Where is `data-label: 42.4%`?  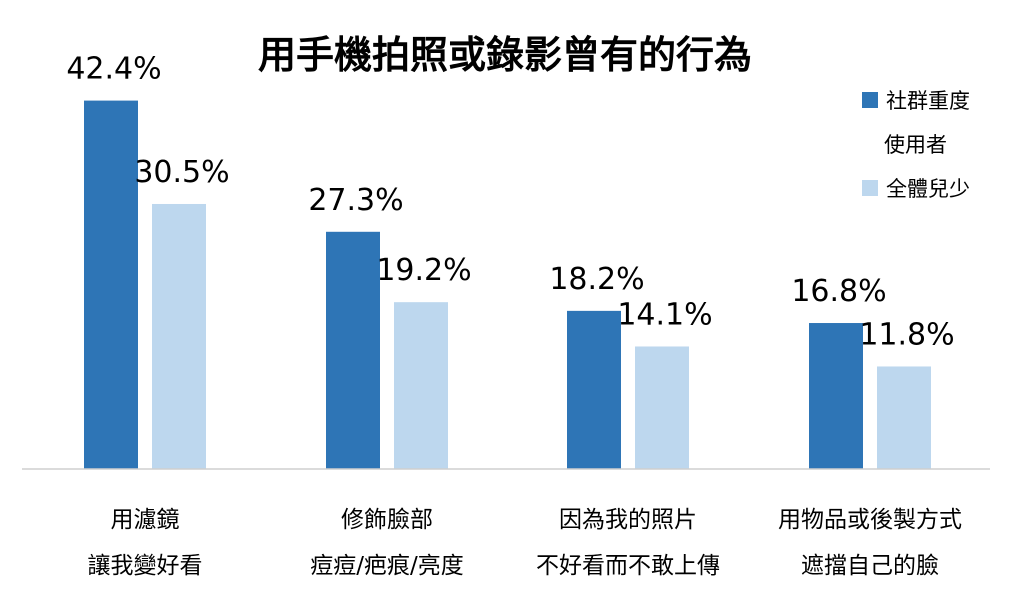 data-label: 42.4% is located at coordinates (113, 69).